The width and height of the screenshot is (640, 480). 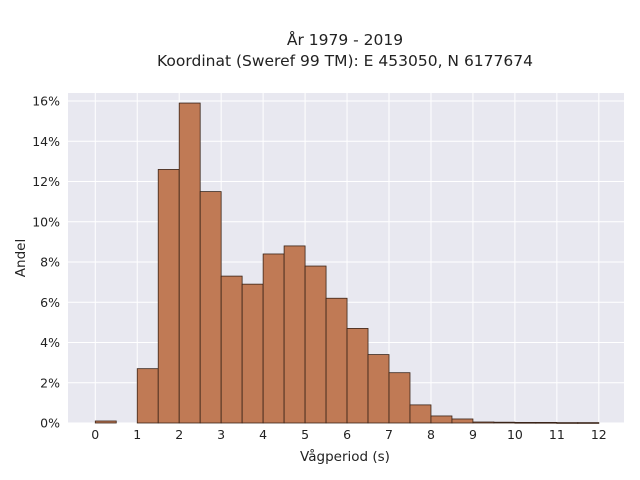 What do you see at coordinates (557, 434) in the screenshot?
I see `x-tick-label: 11` at bounding box center [557, 434].